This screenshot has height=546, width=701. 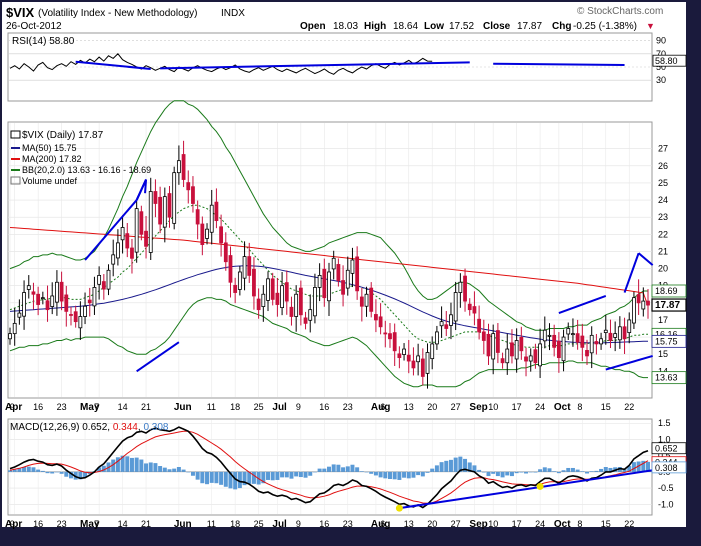 What do you see at coordinates (125, 427) in the screenshot?
I see `macd-label-signal: 0.344` at bounding box center [125, 427].